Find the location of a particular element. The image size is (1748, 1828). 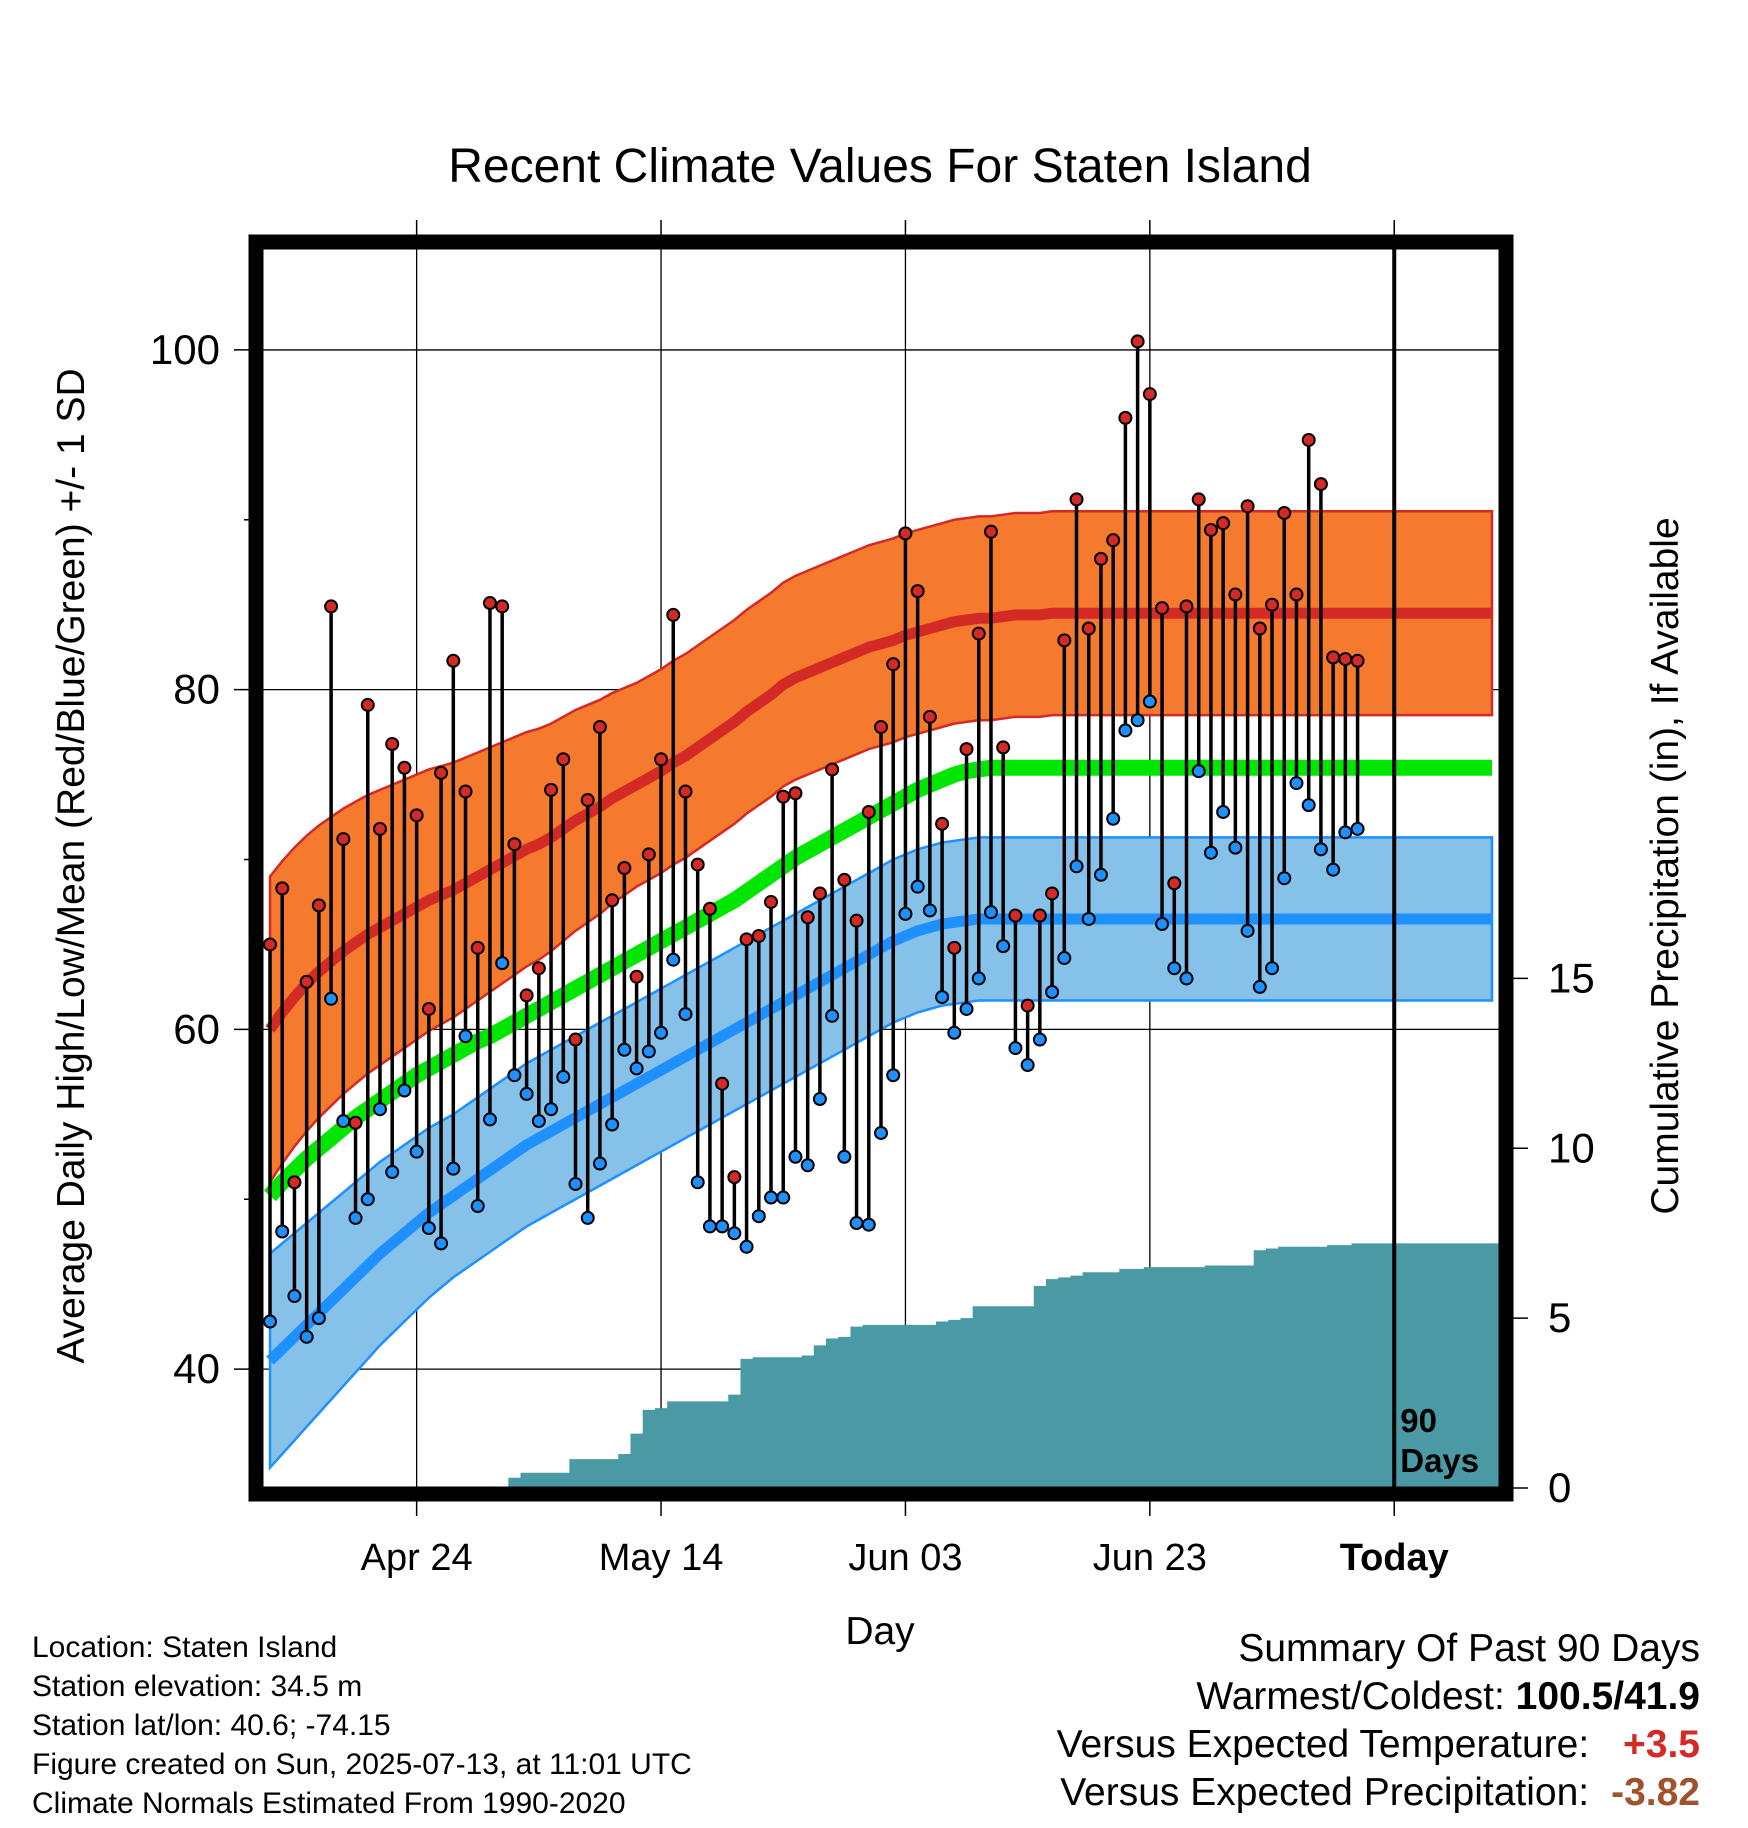

y2tick-label-0: 0 is located at coordinates (1559, 1487).